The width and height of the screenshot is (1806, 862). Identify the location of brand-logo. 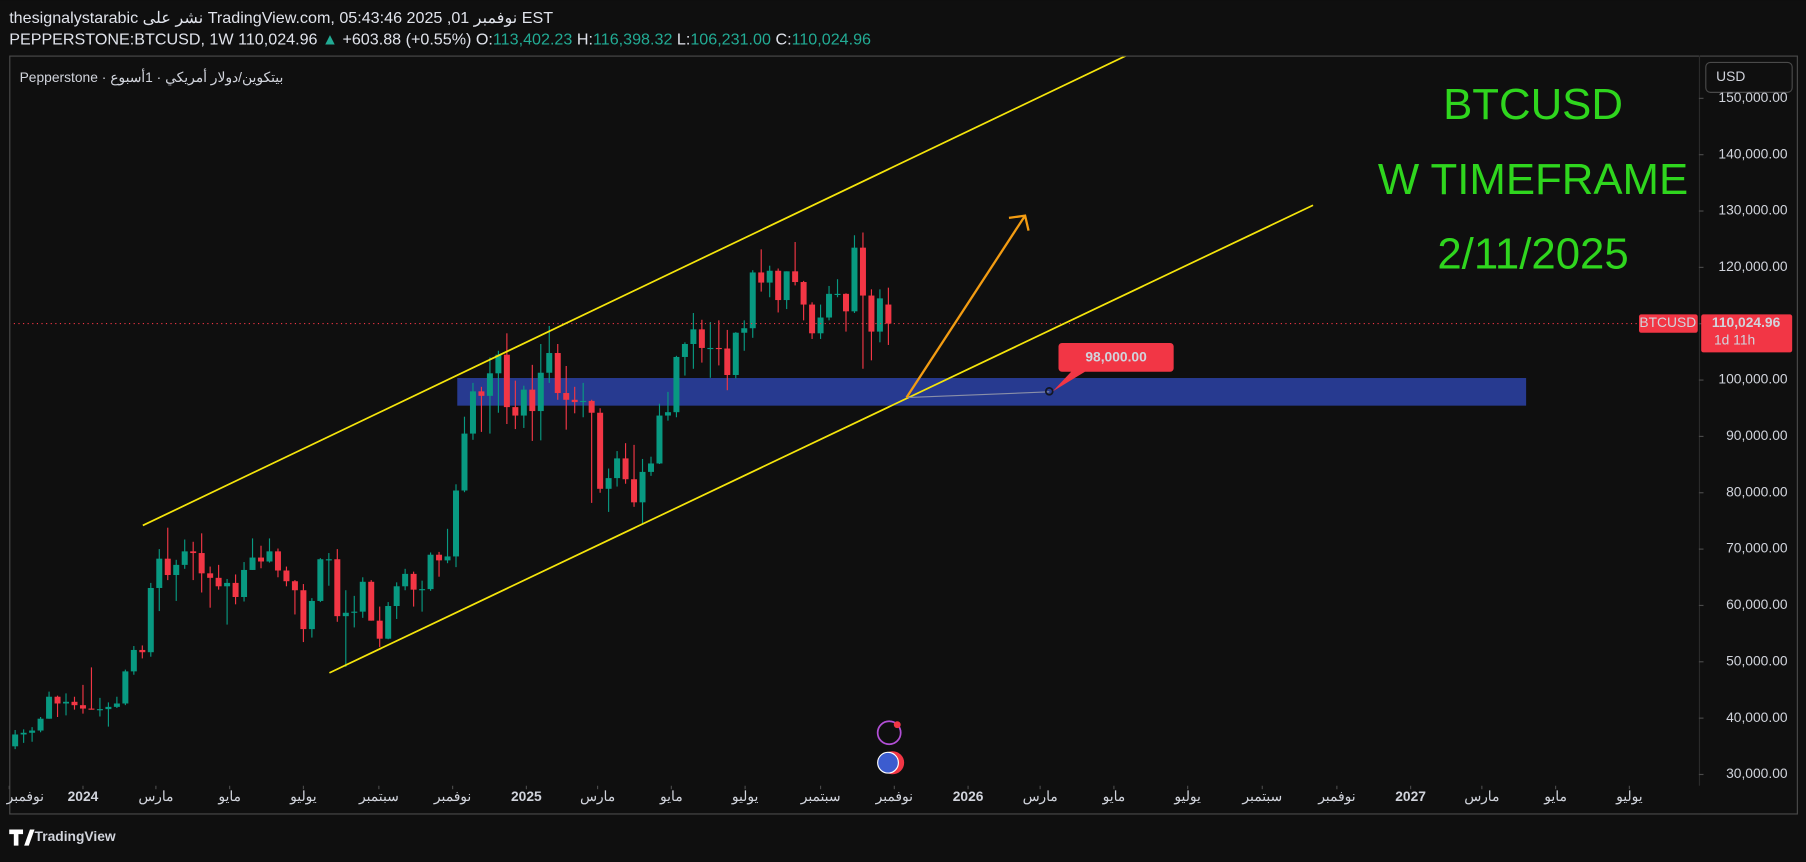
(22, 837).